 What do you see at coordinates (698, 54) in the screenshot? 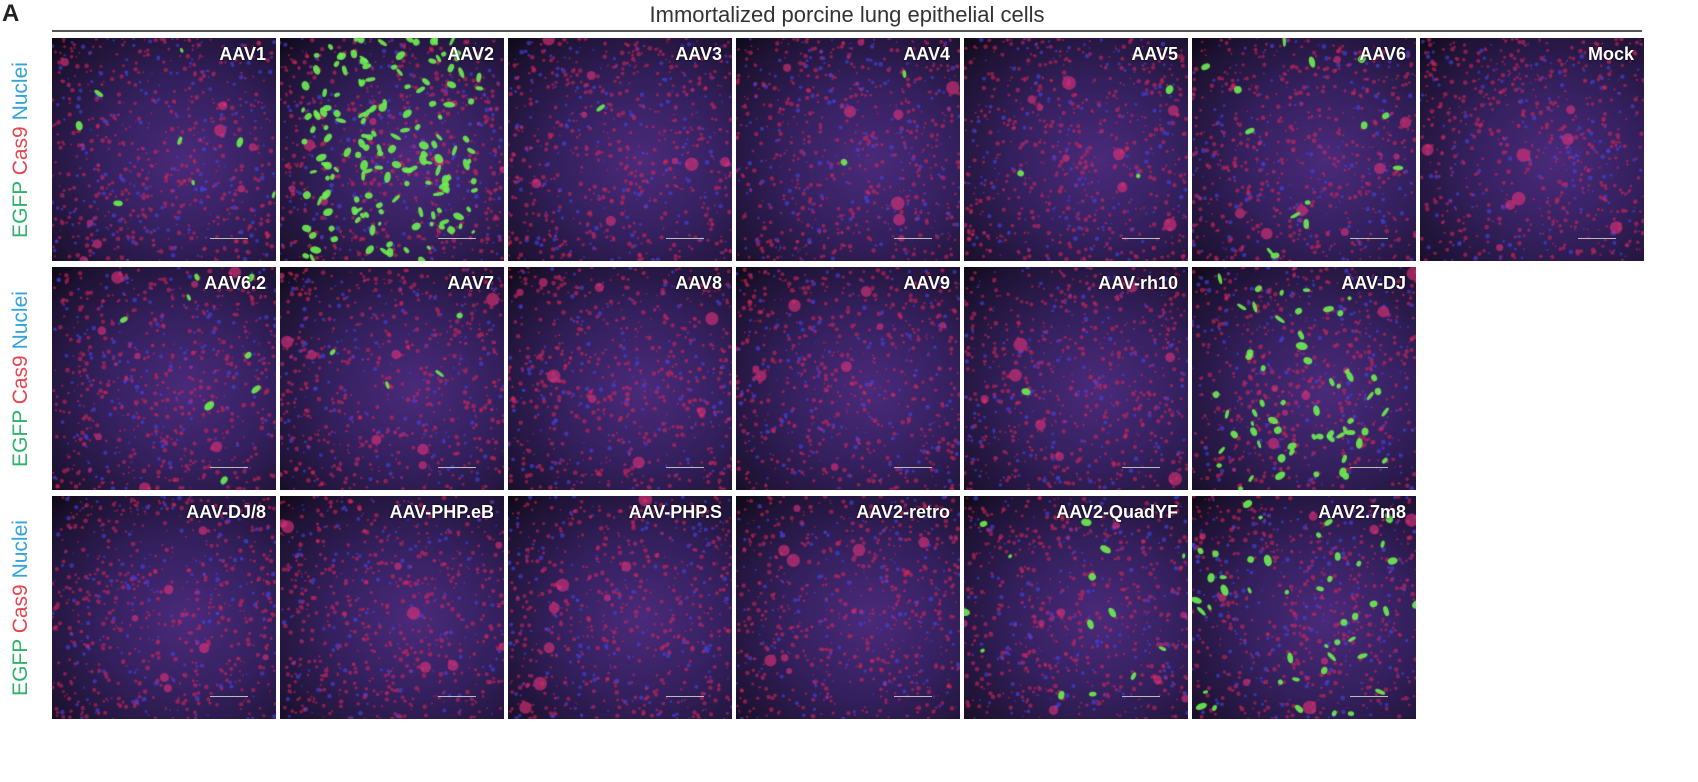
I see `serotype-label: AAV3` at bounding box center [698, 54].